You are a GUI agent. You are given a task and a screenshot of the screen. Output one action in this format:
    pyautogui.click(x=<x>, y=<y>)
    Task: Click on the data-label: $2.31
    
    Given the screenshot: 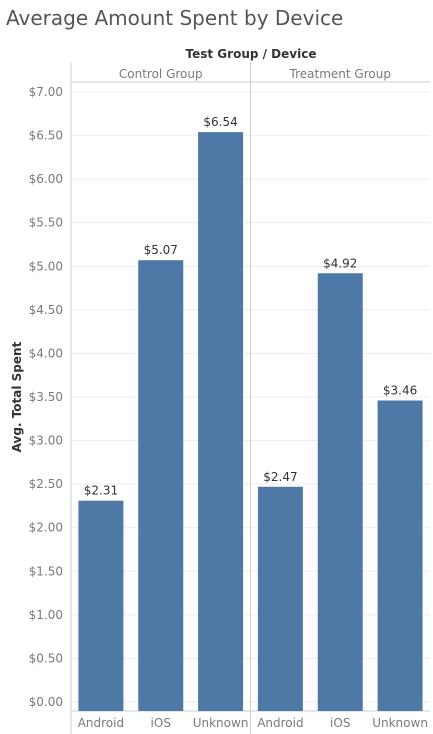 What is the action you would take?
    pyautogui.click(x=101, y=491)
    